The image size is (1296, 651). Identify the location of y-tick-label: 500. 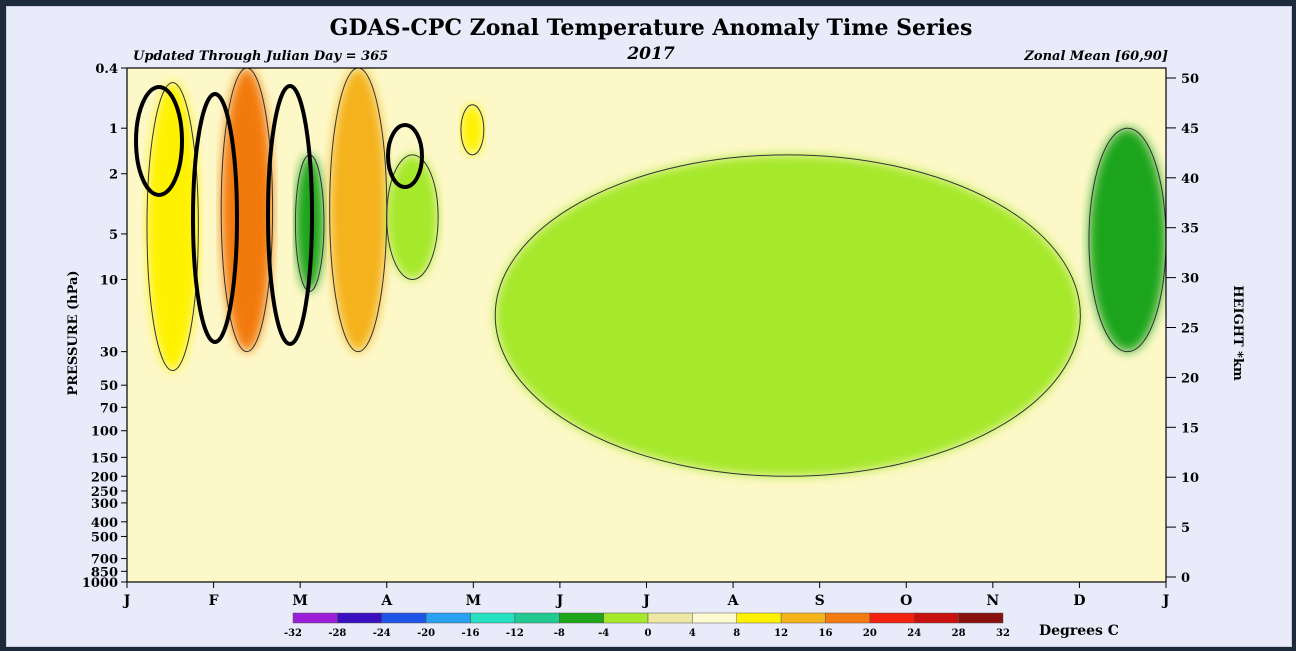
(104, 537).